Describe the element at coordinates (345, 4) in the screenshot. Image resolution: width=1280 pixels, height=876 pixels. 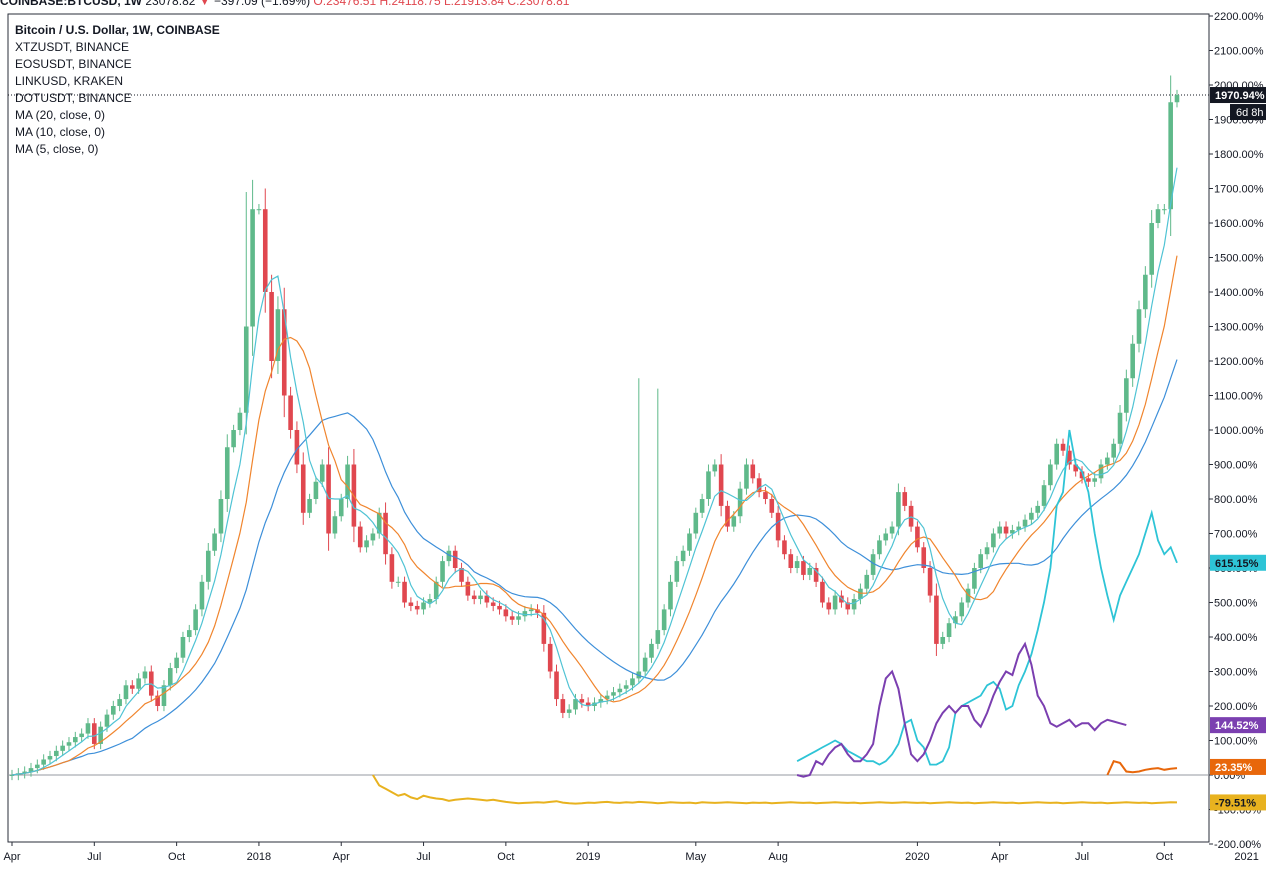
I see `header-open: O:23476.51` at that location.